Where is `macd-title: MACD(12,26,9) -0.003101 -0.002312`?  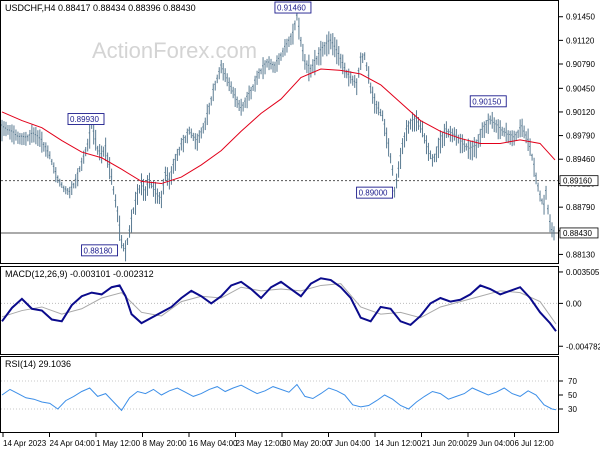
macd-title: MACD(12,26,9) -0.003101 -0.002312 is located at coordinates (79, 274).